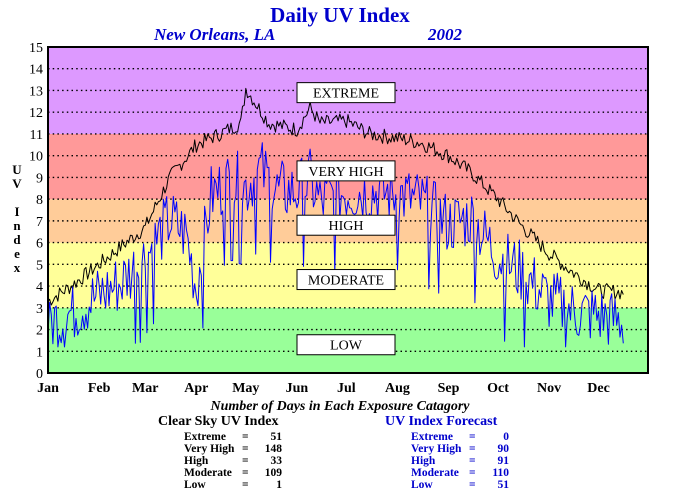  Describe the element at coordinates (39, 178) in the screenshot. I see `y-tick-label: 9` at that location.